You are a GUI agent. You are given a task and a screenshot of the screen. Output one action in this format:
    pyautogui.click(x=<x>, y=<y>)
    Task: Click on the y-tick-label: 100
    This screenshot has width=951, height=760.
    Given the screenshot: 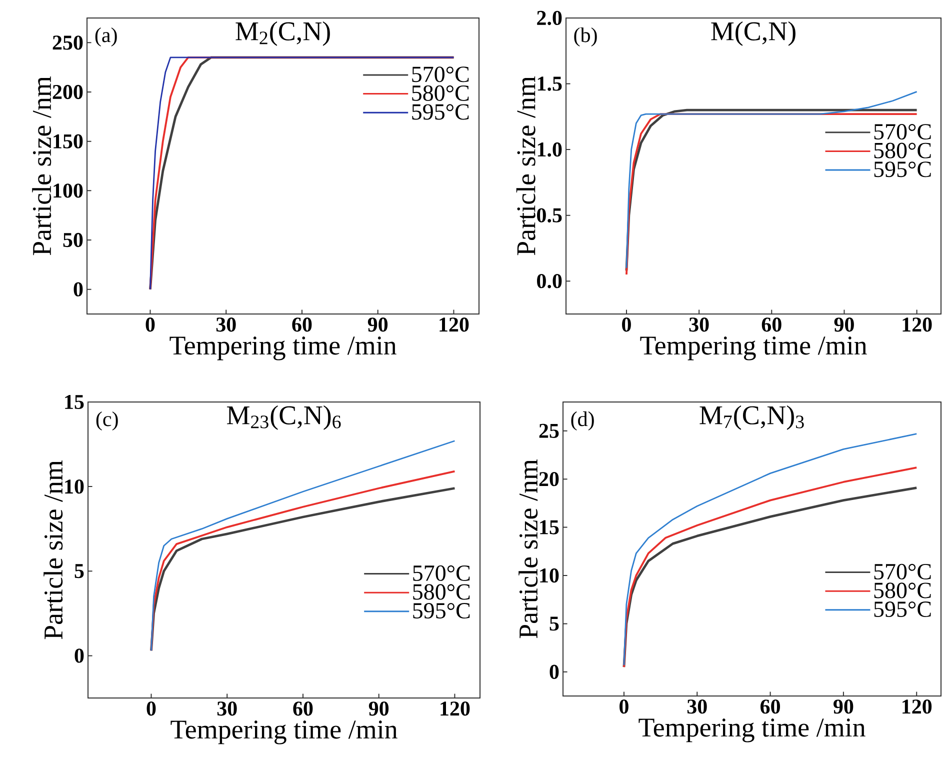 What is the action you would take?
    pyautogui.click(x=68, y=191)
    